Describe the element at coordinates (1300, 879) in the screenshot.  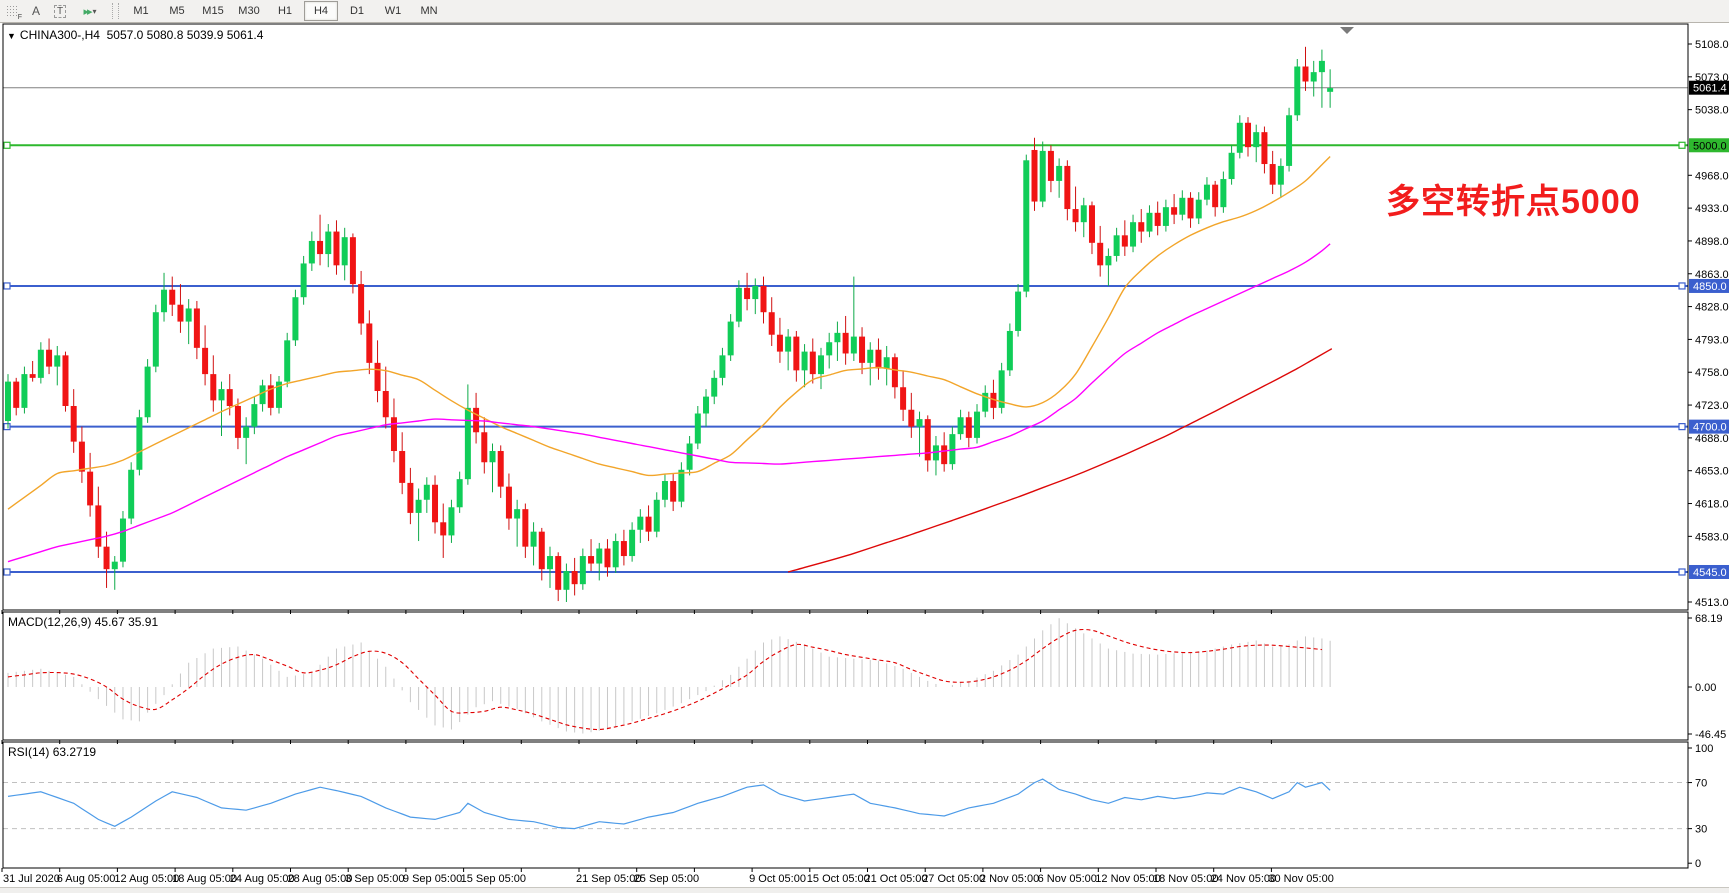
I see `time-label: 30 Nov 05:00` at that location.